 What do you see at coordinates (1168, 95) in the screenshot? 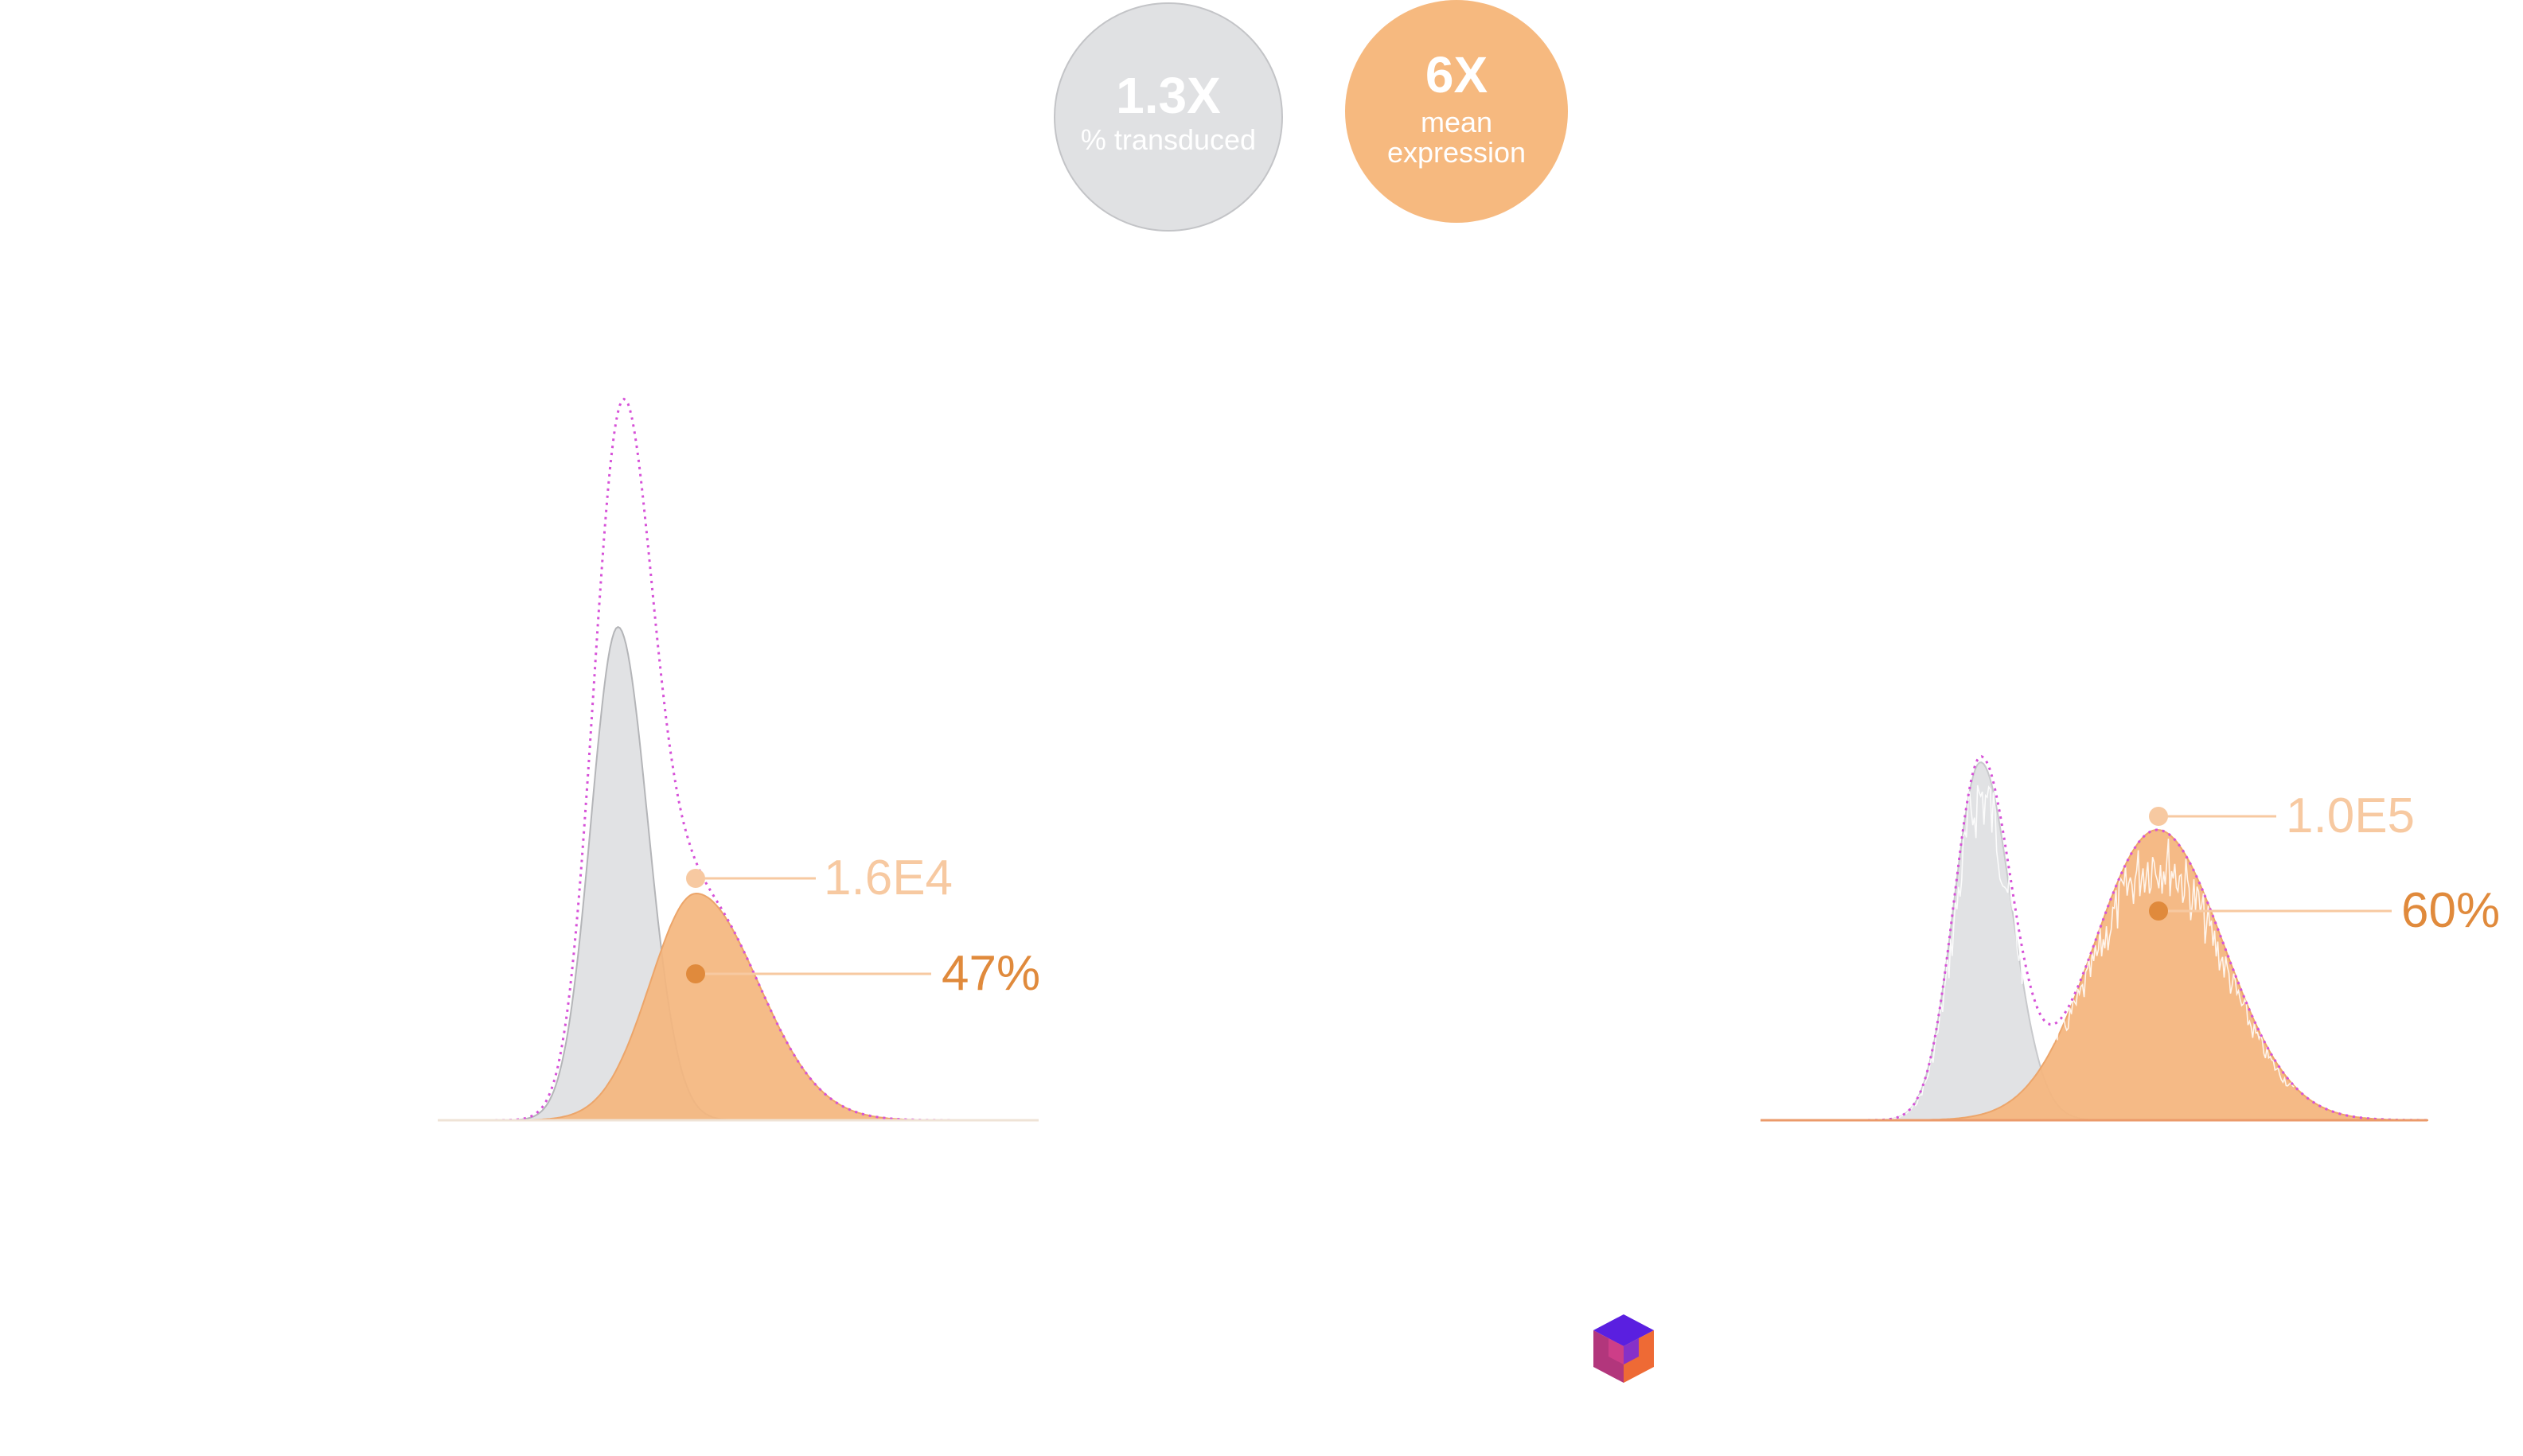
I see `transduced-fold-value: 1.3X` at bounding box center [1168, 95].